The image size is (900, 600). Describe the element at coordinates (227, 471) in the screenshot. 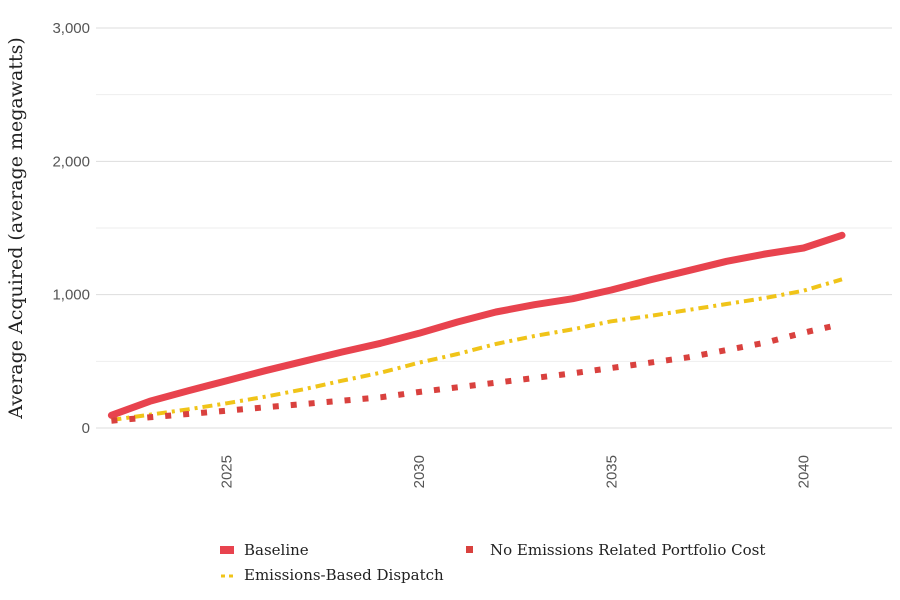

I see `x-tick-label: 2025` at that location.